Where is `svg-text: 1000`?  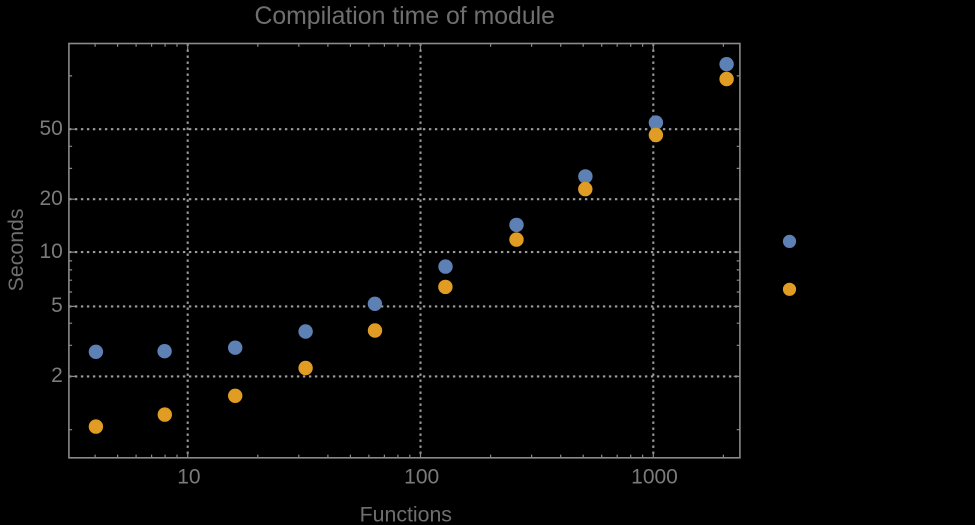 svg-text: 1000 is located at coordinates (654, 477).